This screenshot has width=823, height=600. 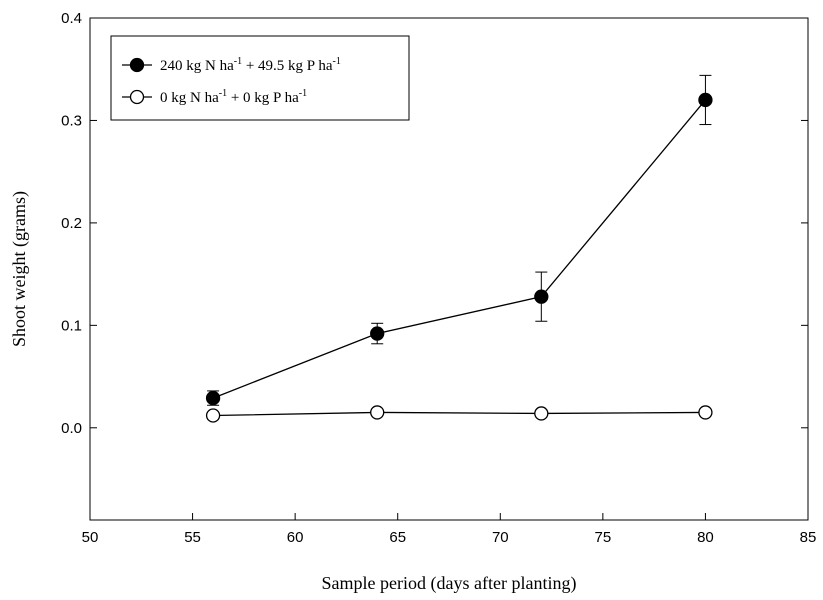 I want to click on legend-label-part: + 49.5 kg P ha, so click(x=287, y=66).